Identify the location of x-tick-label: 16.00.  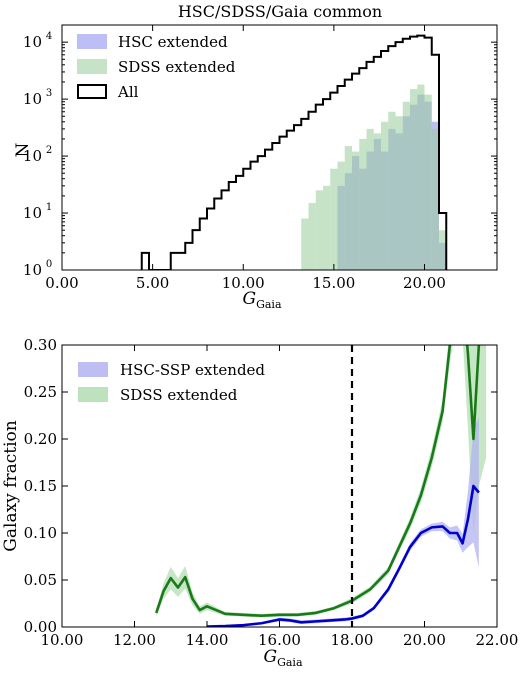
(279, 640).